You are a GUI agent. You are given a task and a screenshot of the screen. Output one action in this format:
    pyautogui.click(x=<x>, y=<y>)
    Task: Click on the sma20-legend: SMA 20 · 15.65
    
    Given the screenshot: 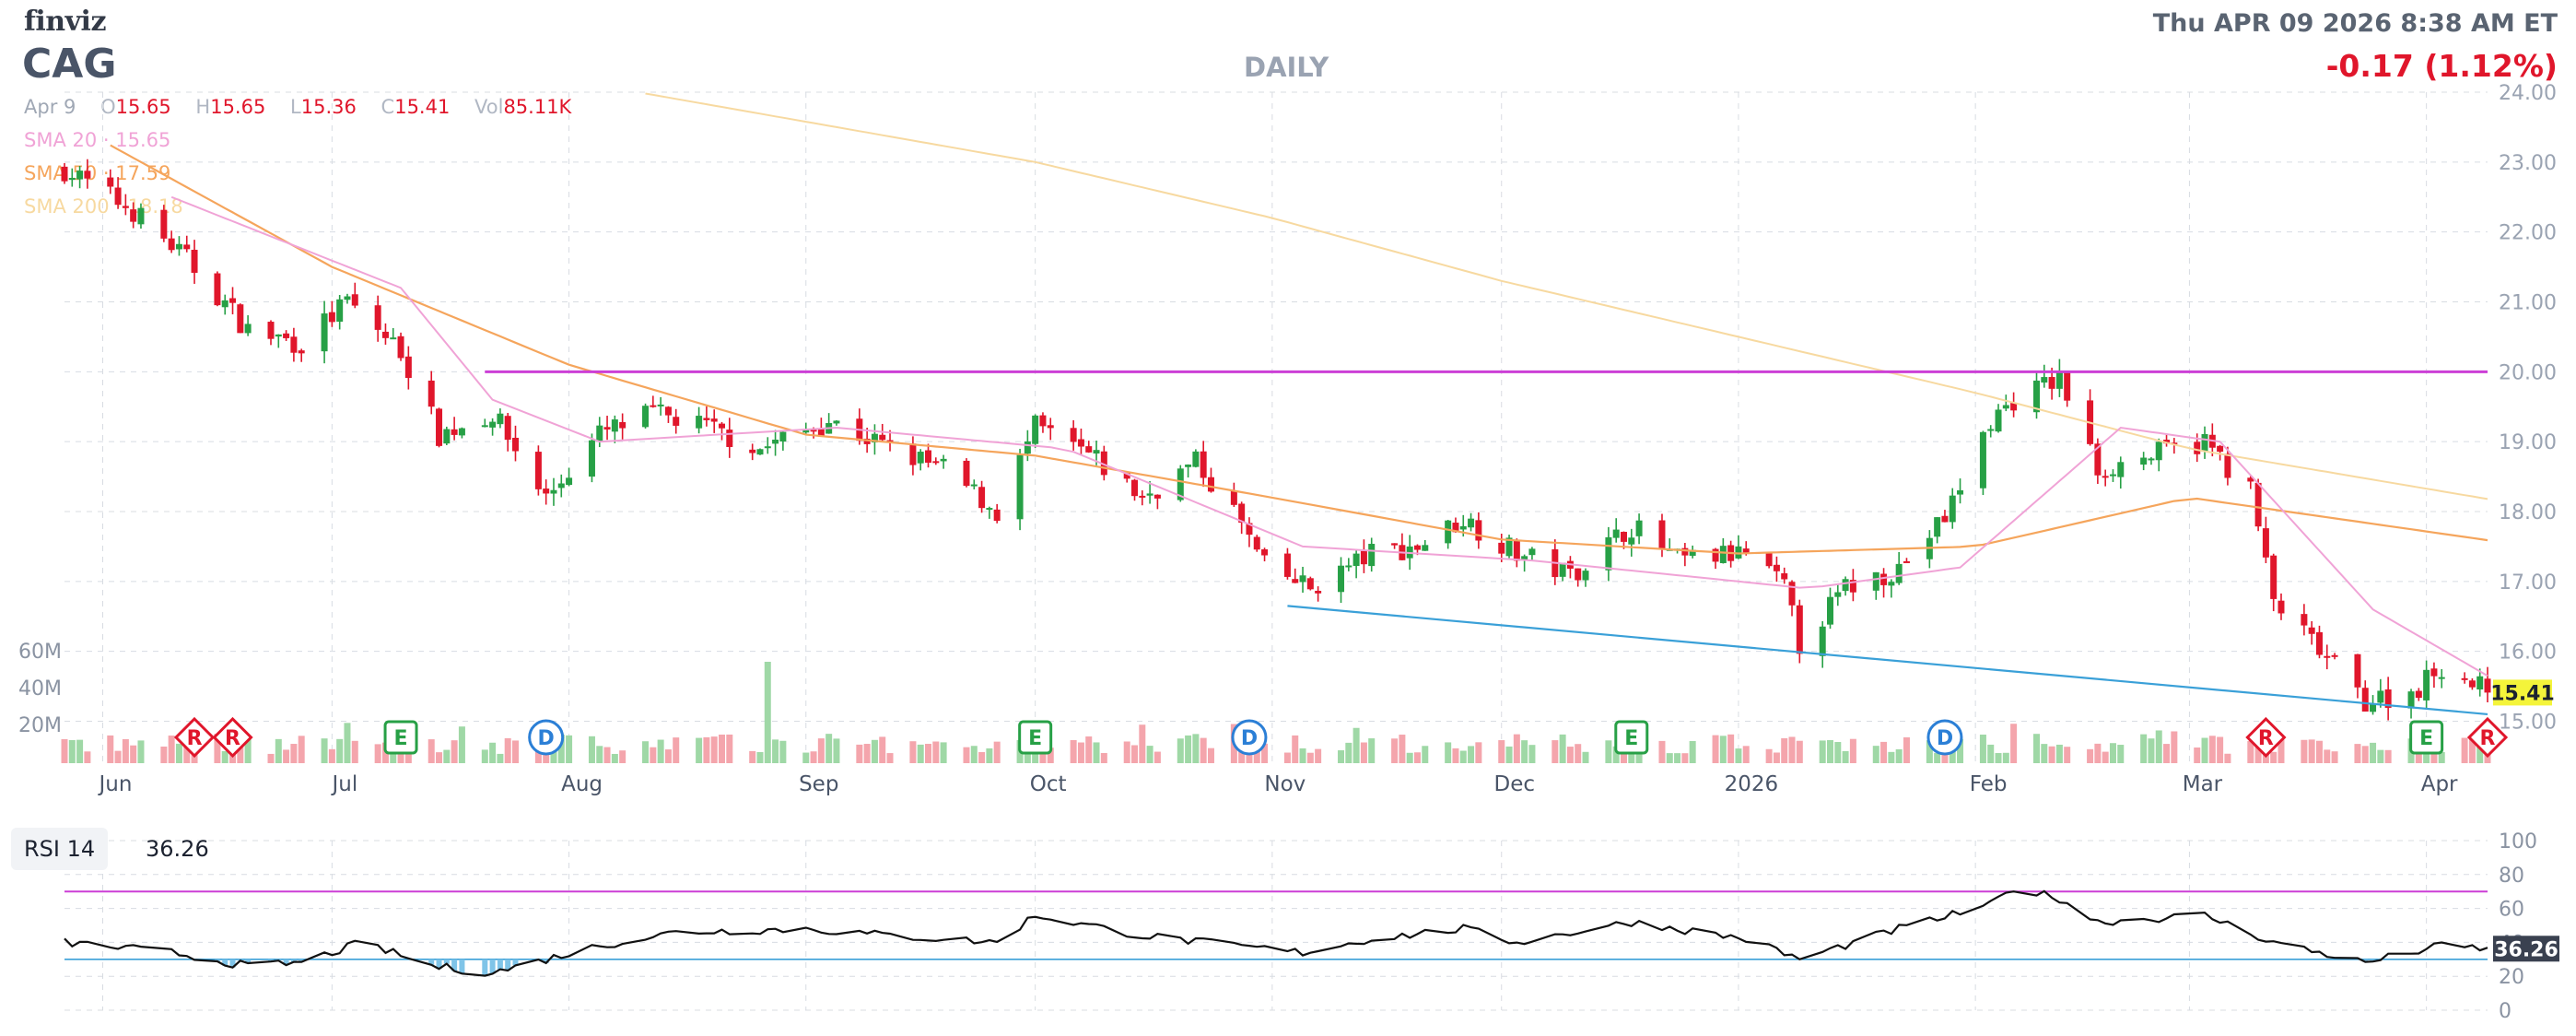 What is the action you would take?
    pyautogui.click(x=97, y=140)
    